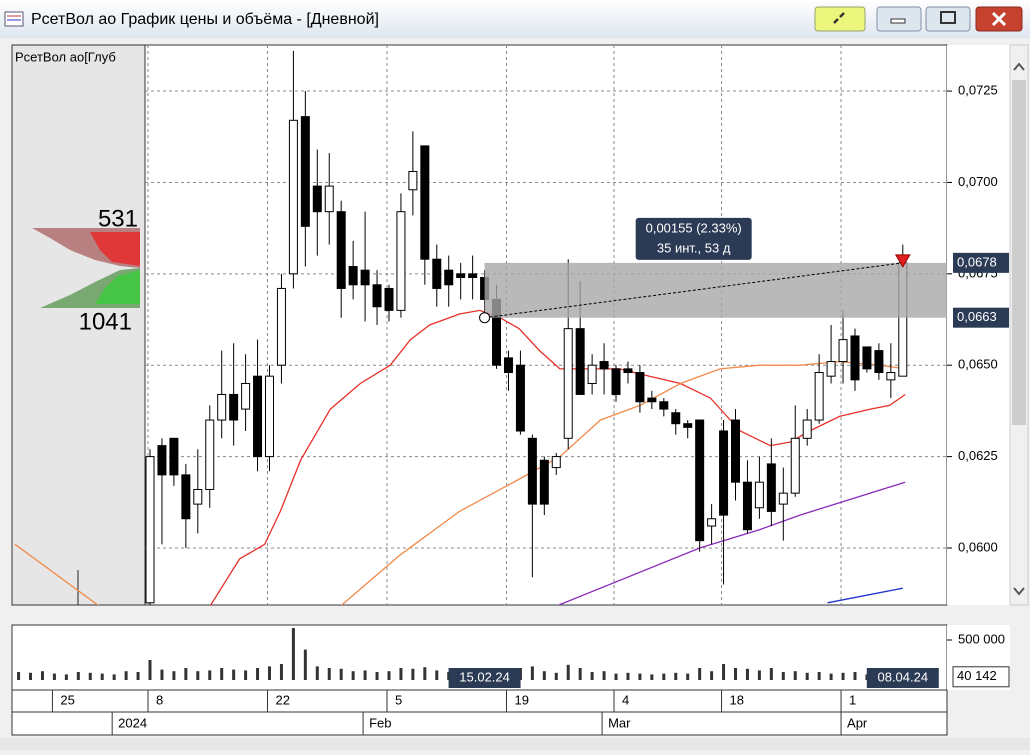 This screenshot has height=755, width=1030. I want to click on minimize-button, so click(899, 19).